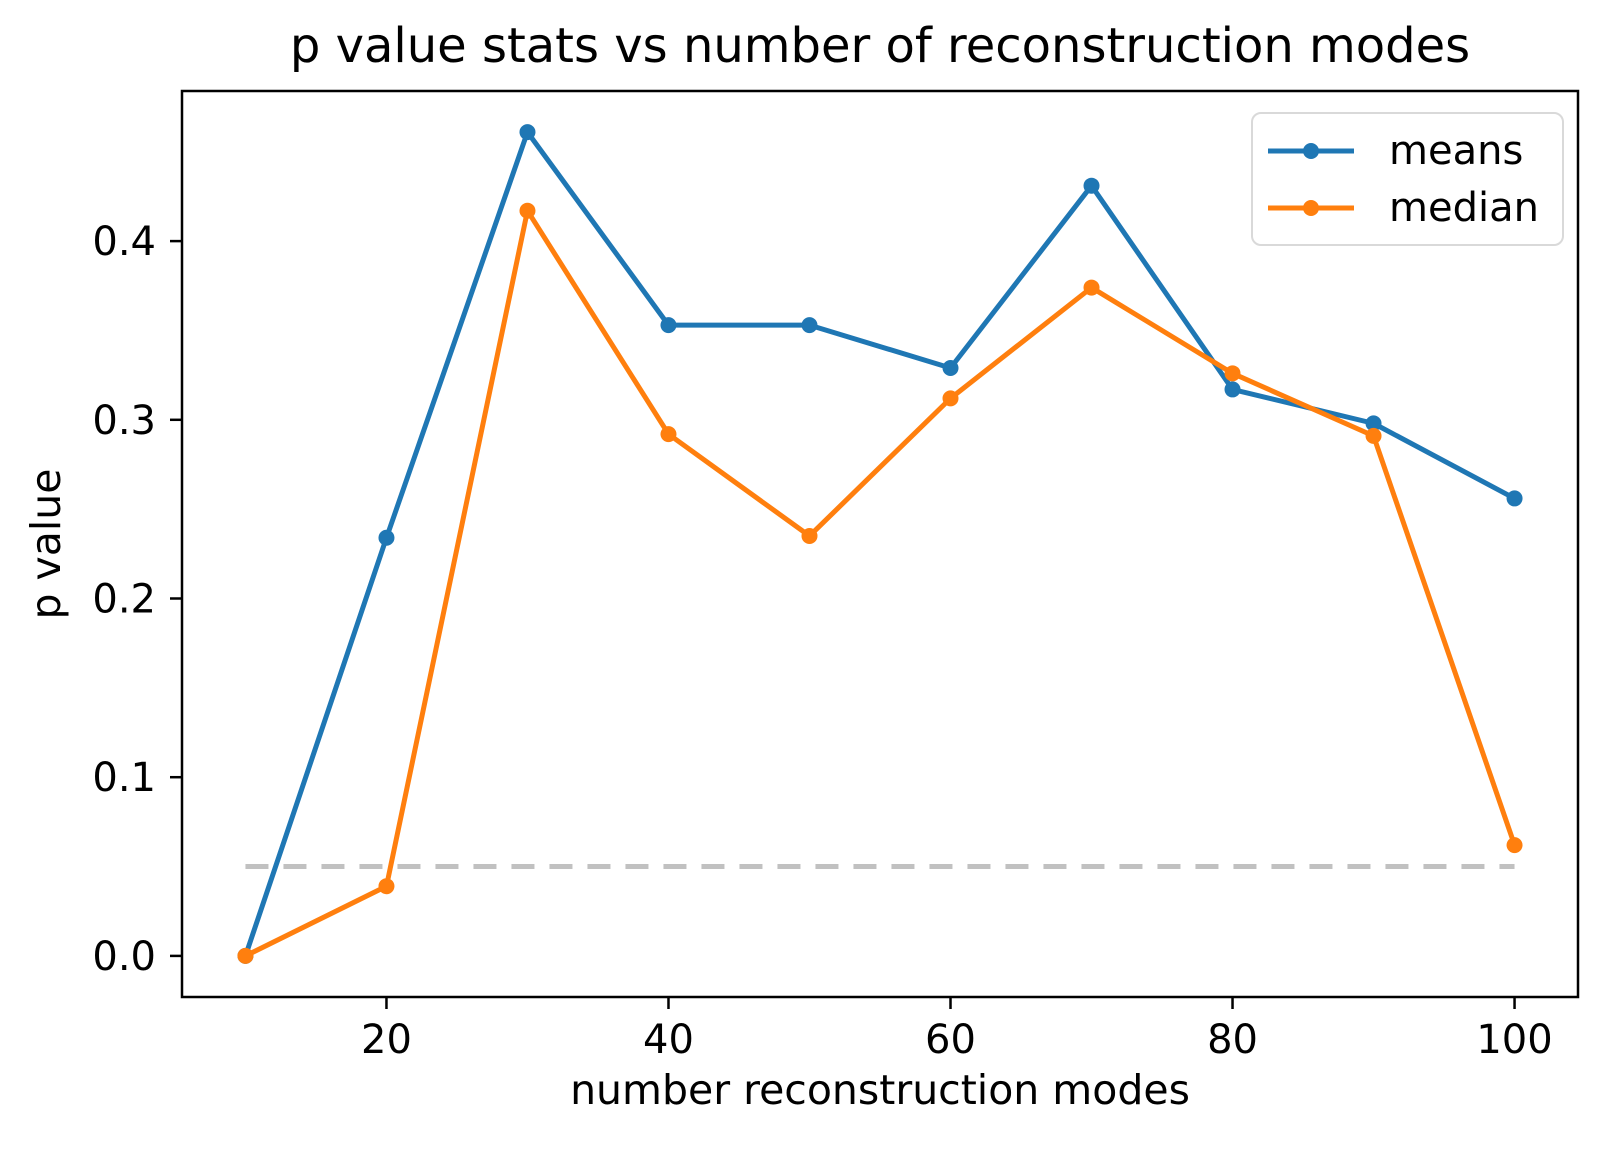 The height and width of the screenshot is (1154, 1607). What do you see at coordinates (1311, 207) in the screenshot?
I see `legend-line-sample-median` at bounding box center [1311, 207].